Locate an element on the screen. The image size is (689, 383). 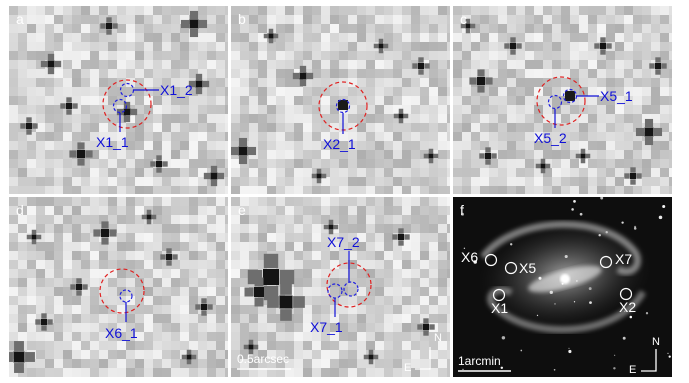
label-x2-1: X2_1 is located at coordinates (339, 144).